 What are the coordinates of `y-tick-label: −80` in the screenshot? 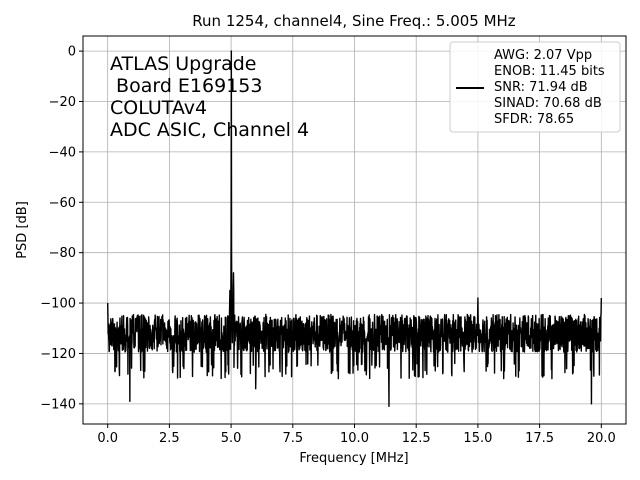 It's located at (62, 253).